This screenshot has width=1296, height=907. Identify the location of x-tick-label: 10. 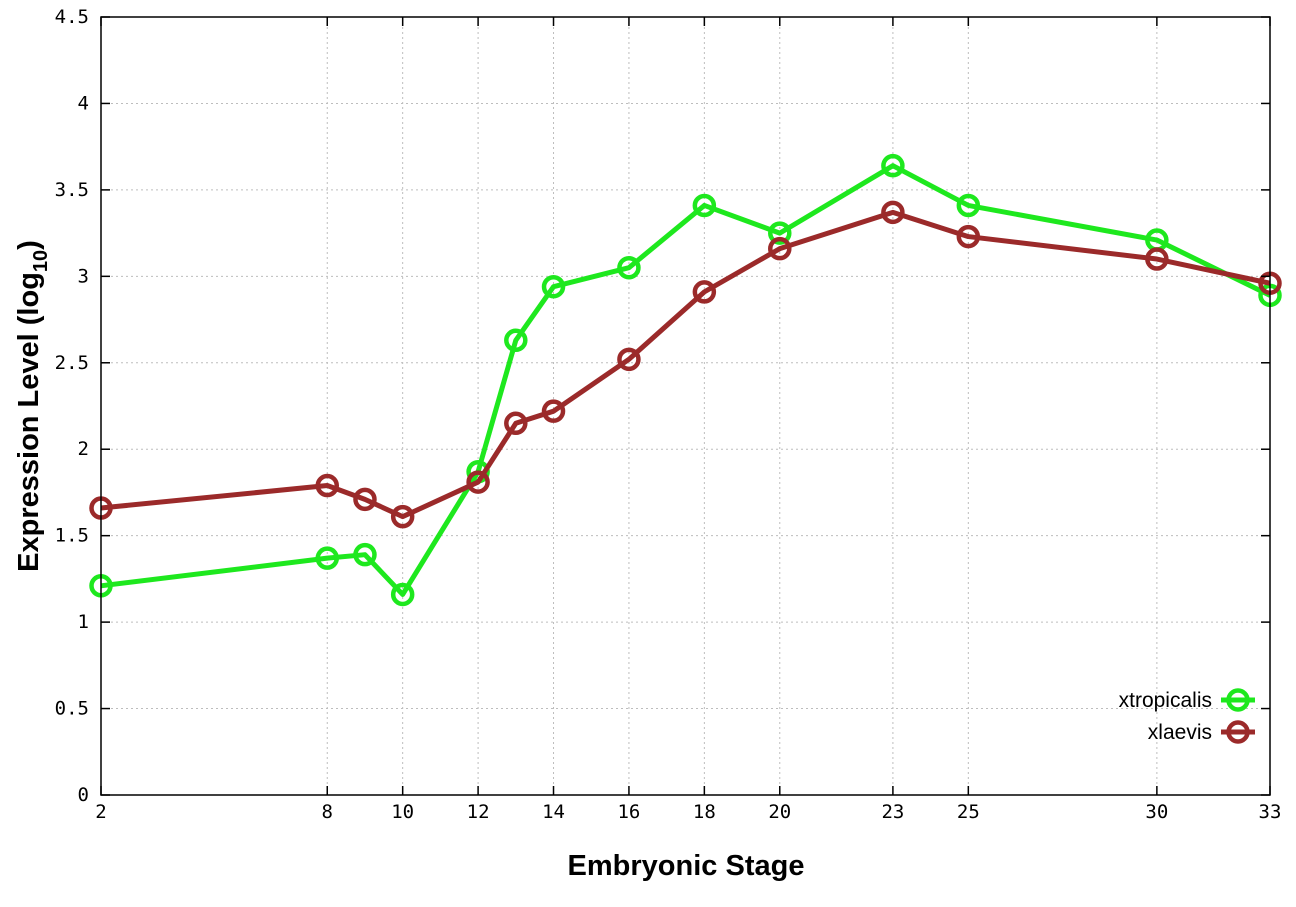
(402, 812).